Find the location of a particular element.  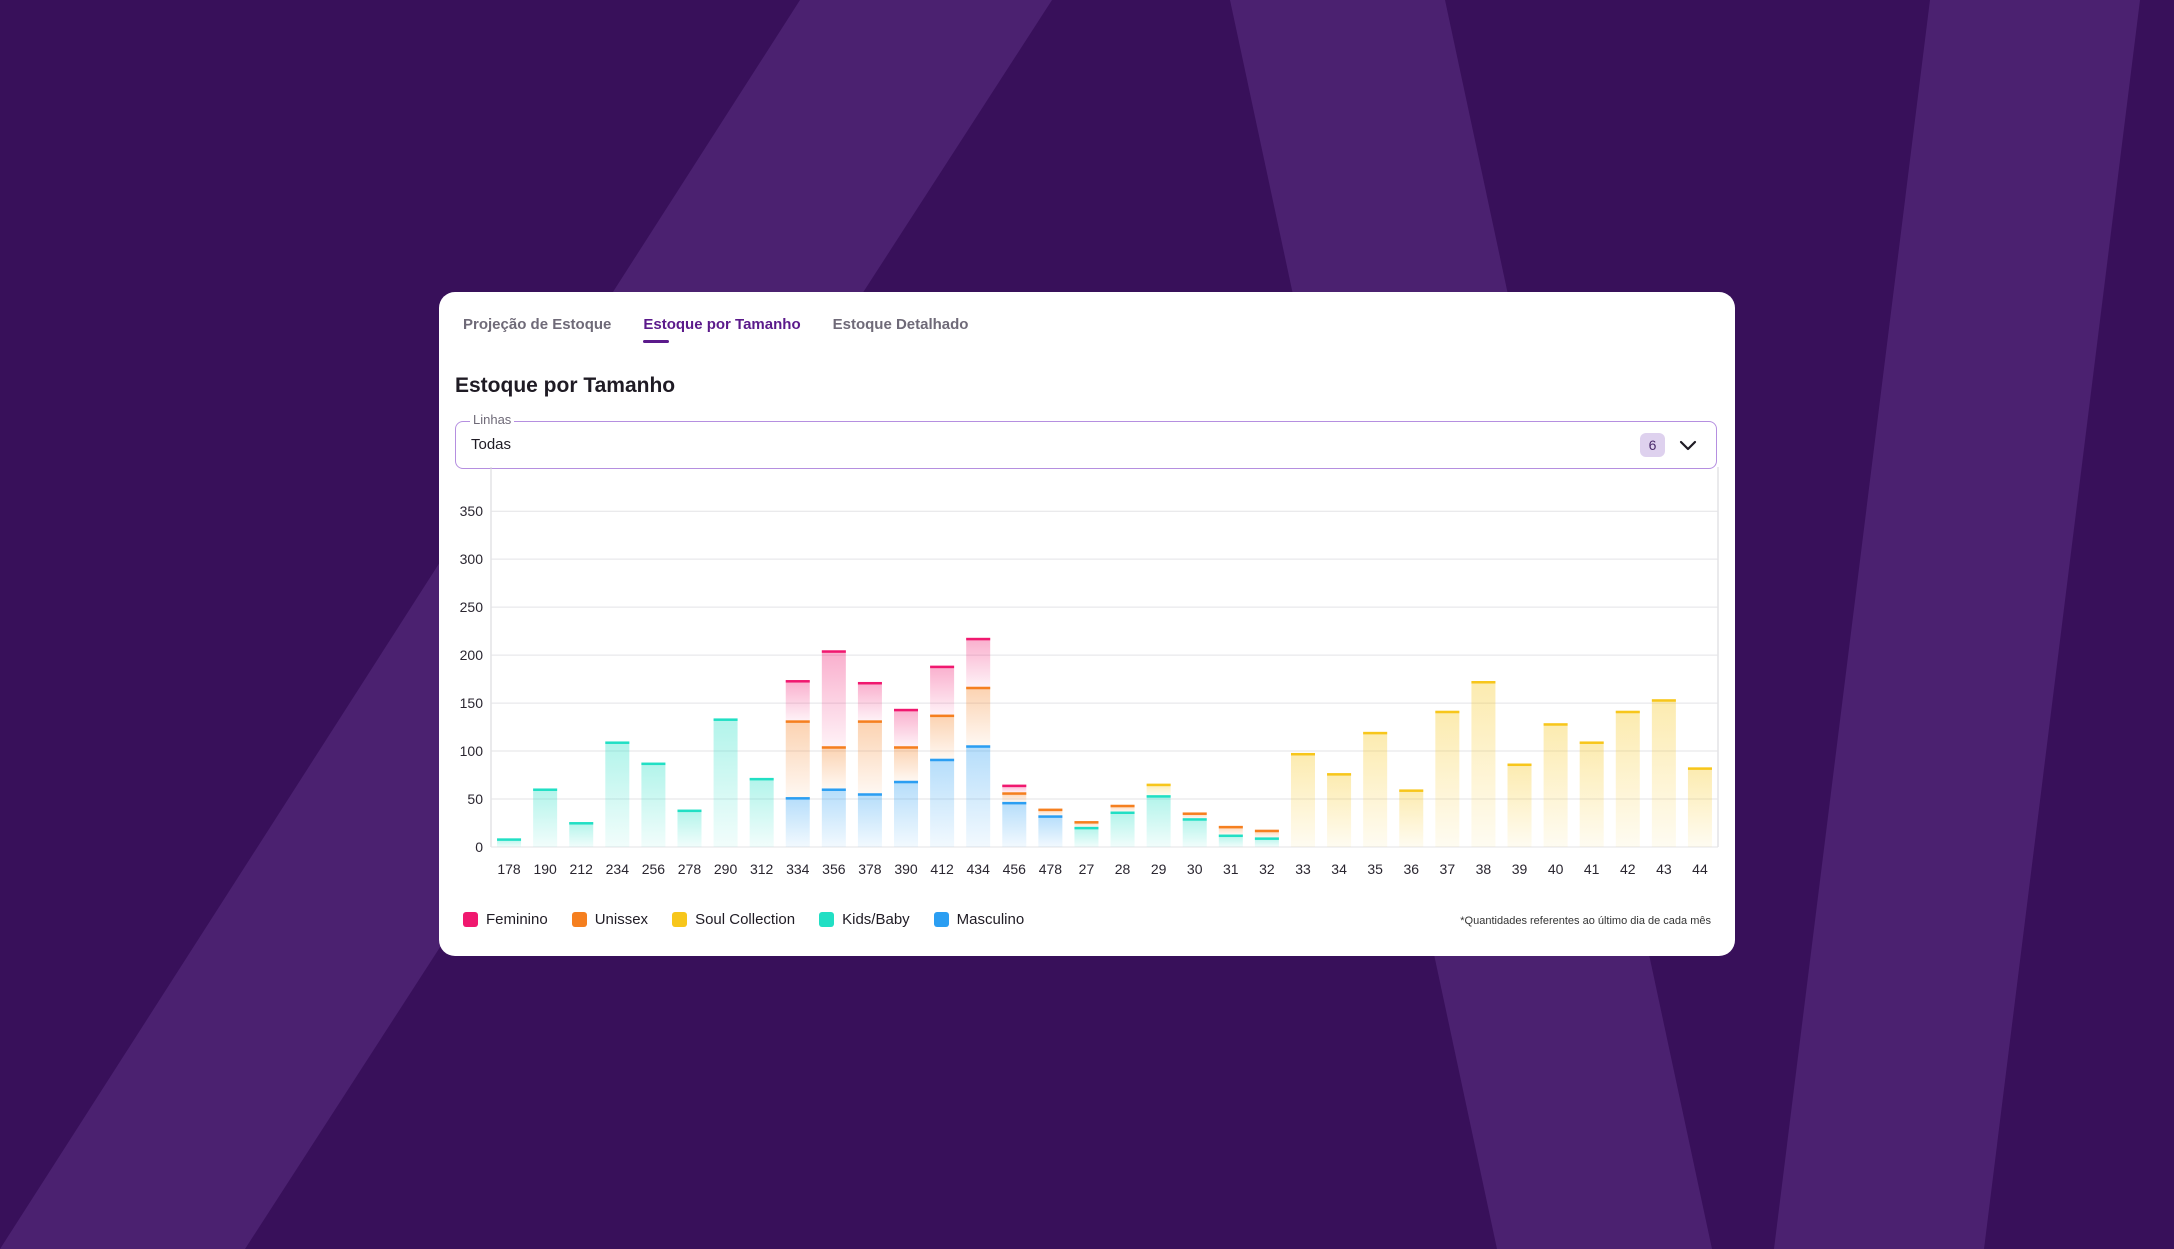

x-tick-label: 33 is located at coordinates (1303, 869).